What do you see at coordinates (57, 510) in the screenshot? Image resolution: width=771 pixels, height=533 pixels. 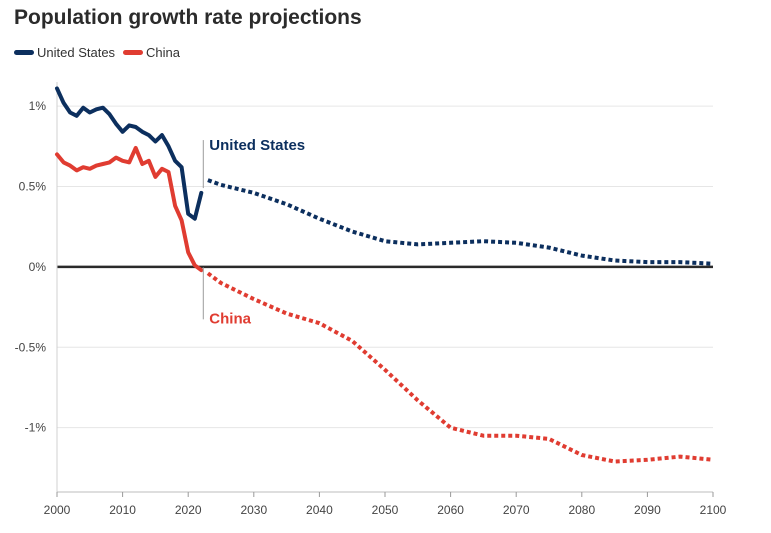 I see `x-tick-label: 2000` at bounding box center [57, 510].